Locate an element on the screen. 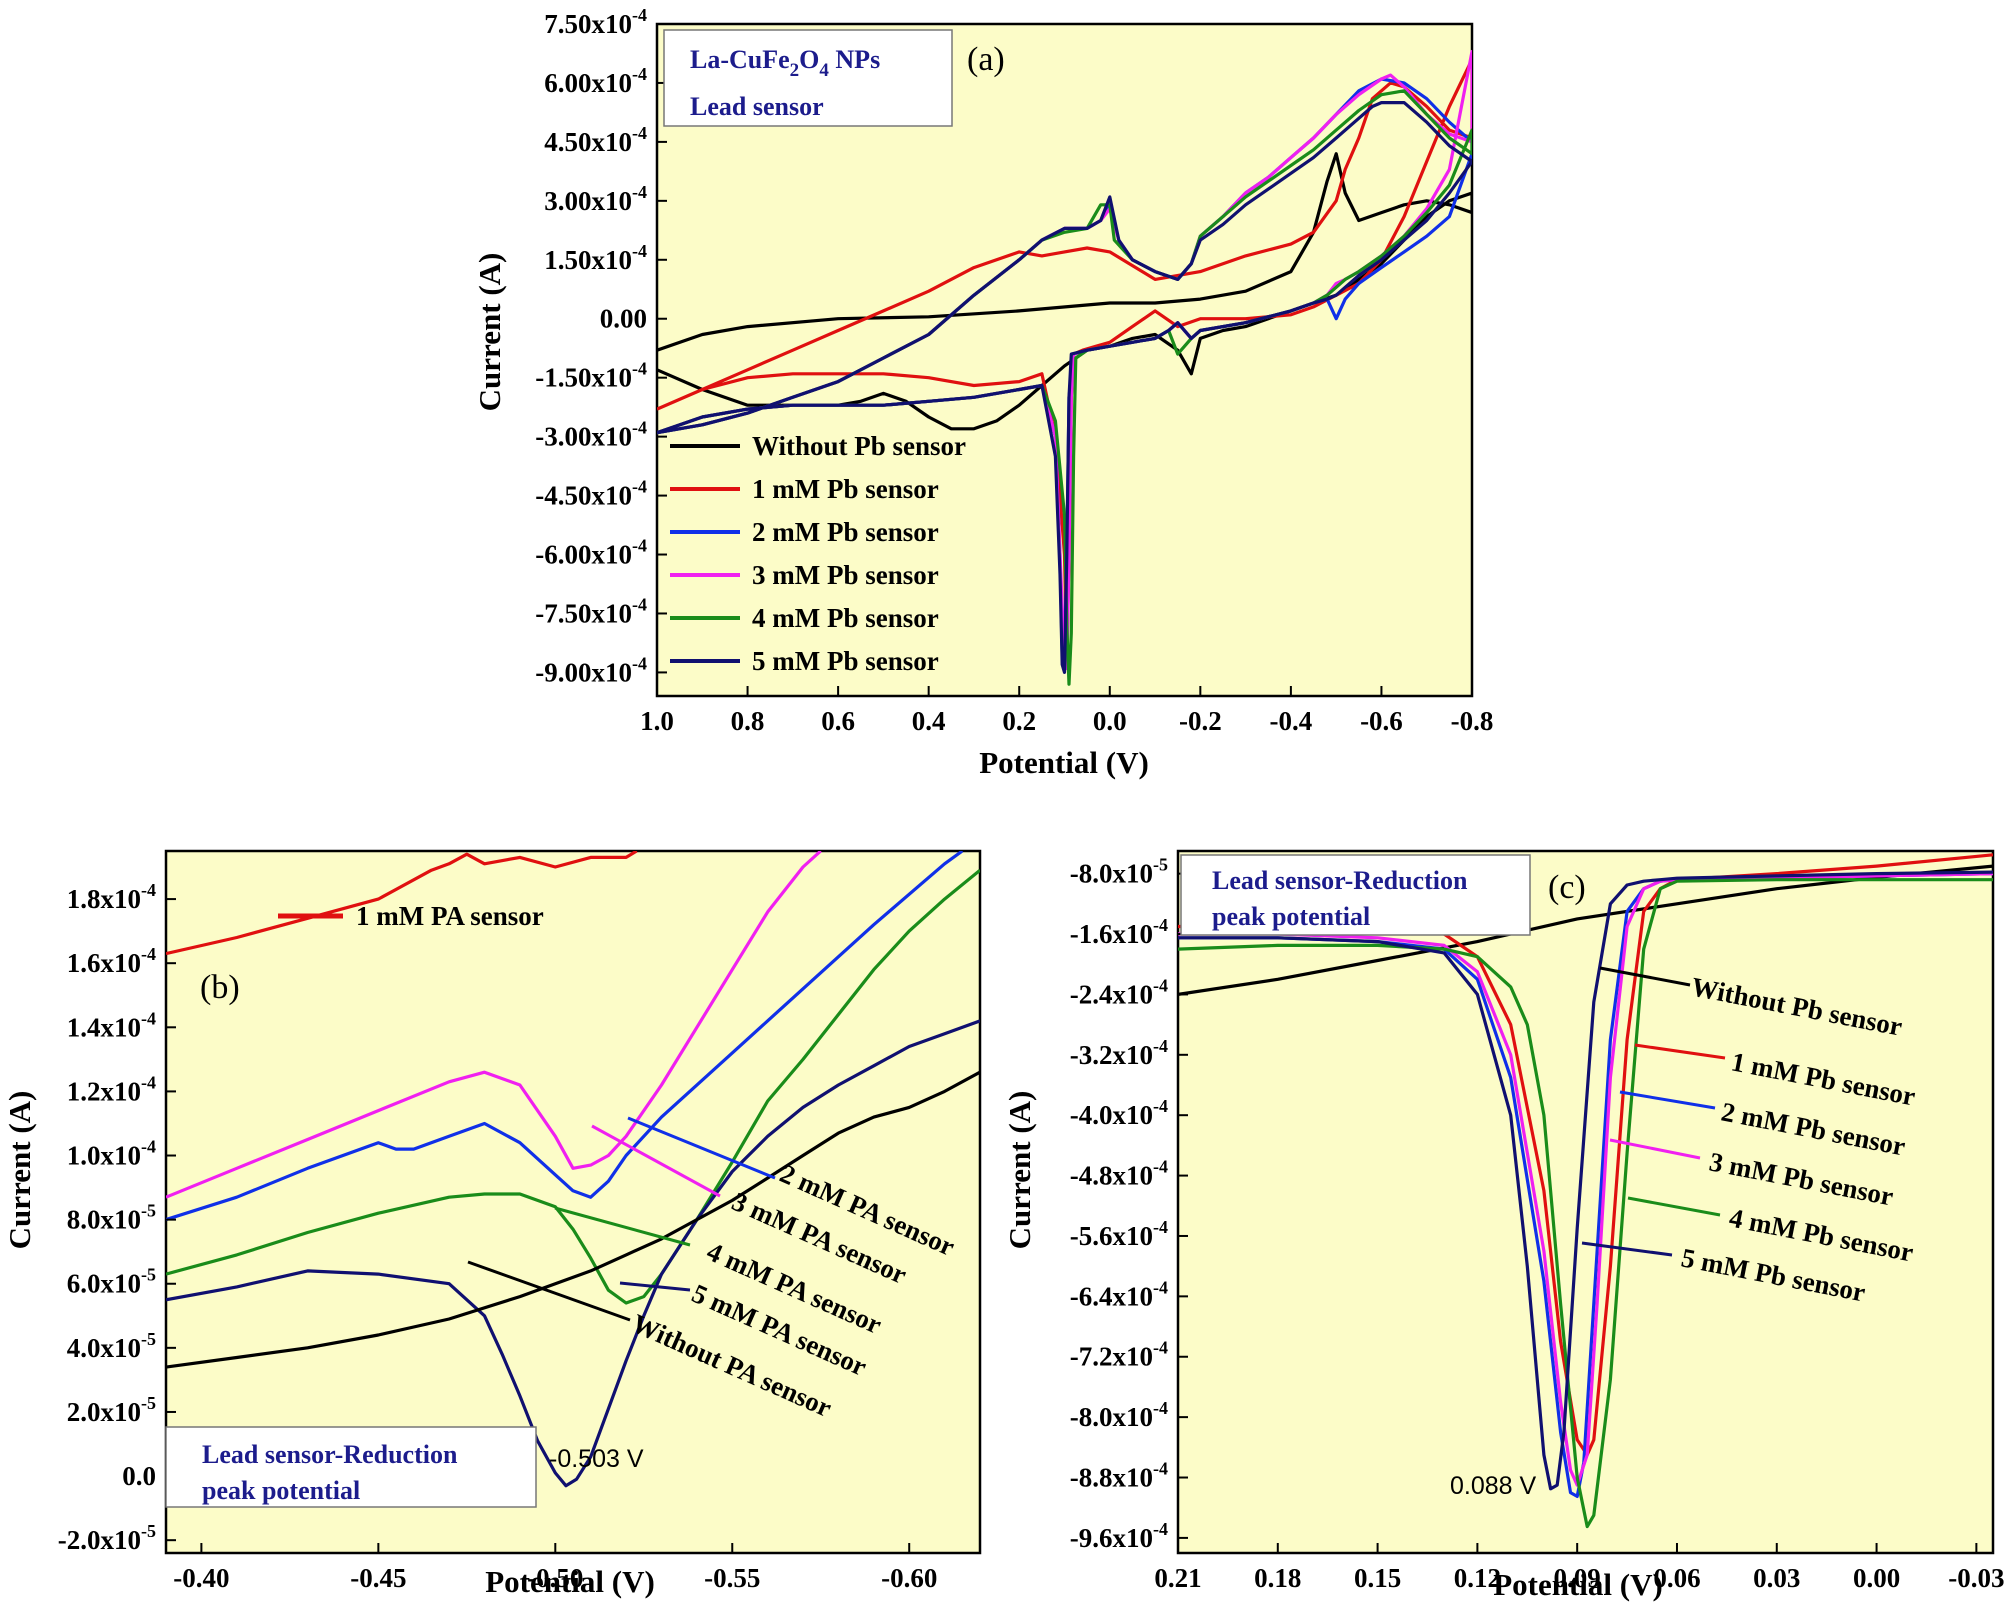  y-tick-label: 1.0x10⁻⁴ is located at coordinates (111, 1154).